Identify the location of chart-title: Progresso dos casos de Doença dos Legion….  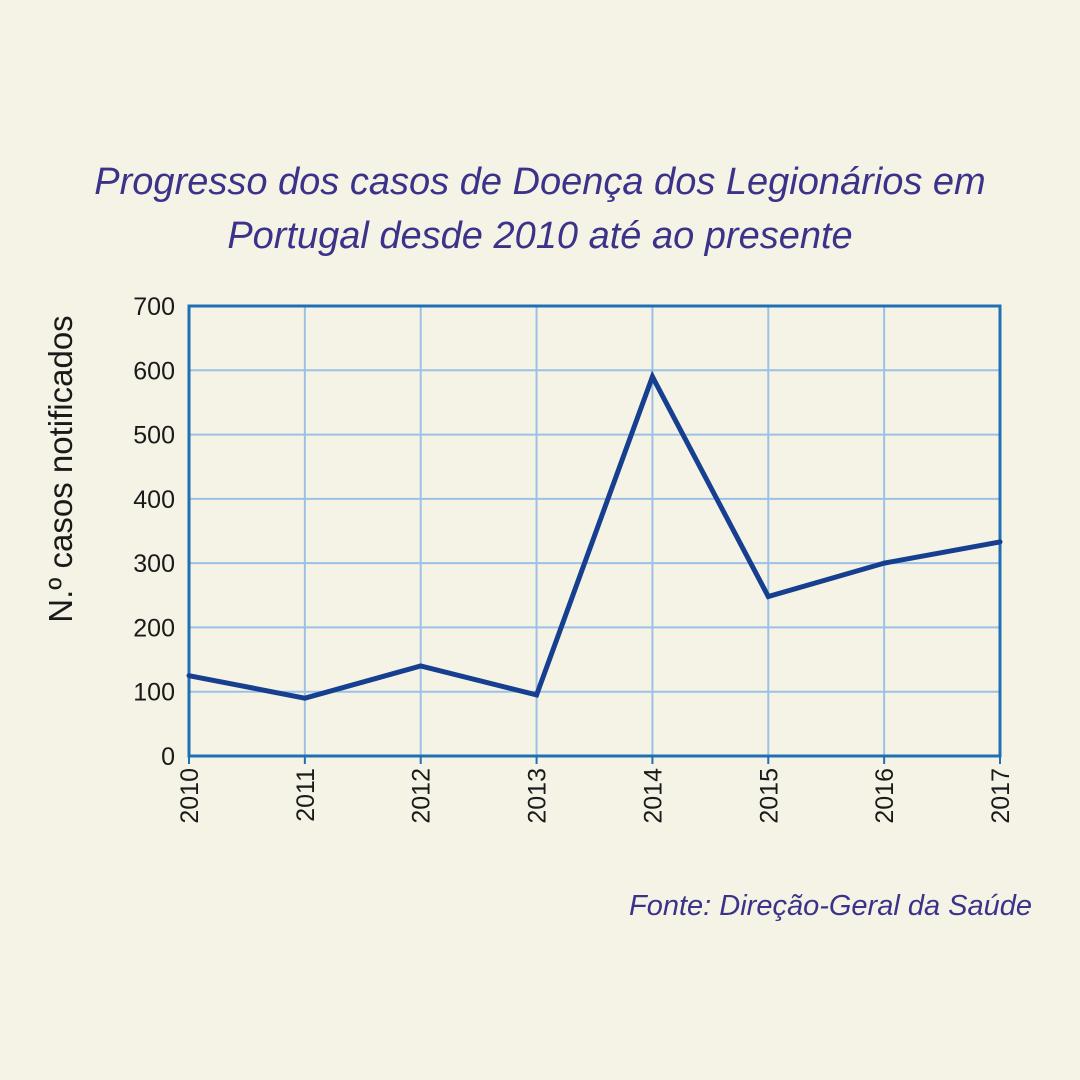
(540, 209).